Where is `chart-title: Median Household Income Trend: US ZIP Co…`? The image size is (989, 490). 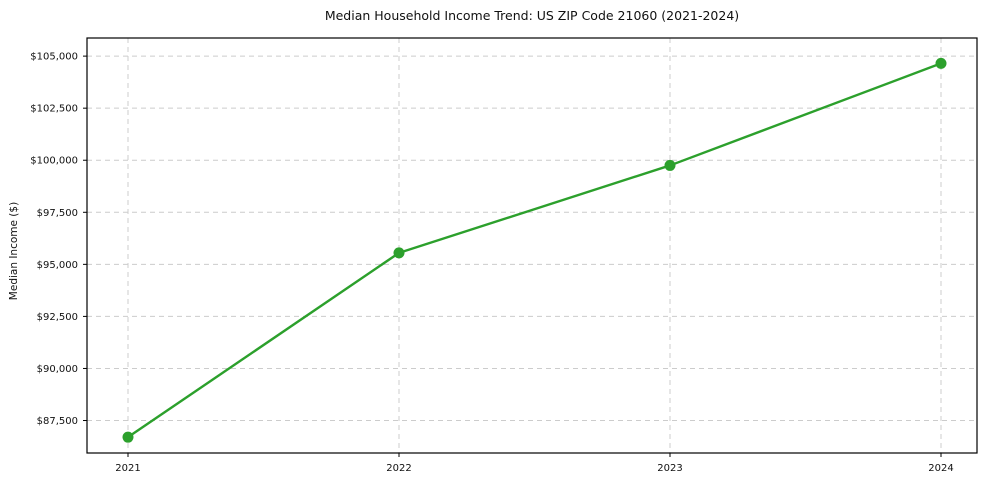
chart-title: Median Household Income Trend: US ZIP Co… is located at coordinates (532, 15).